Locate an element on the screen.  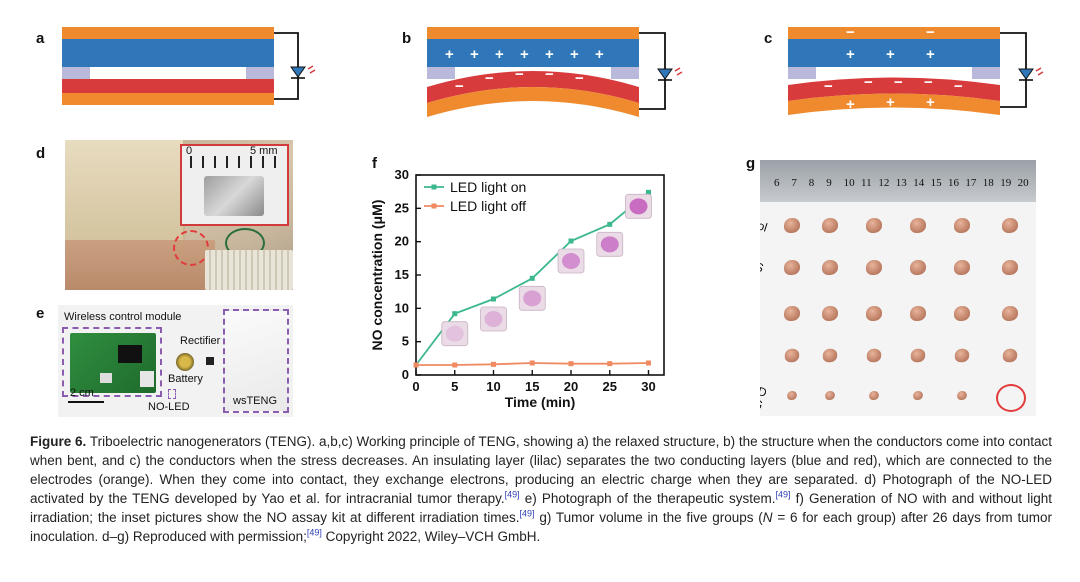
caption-text: e) Photograph of the therapeutic system. is located at coordinates (647, 498).